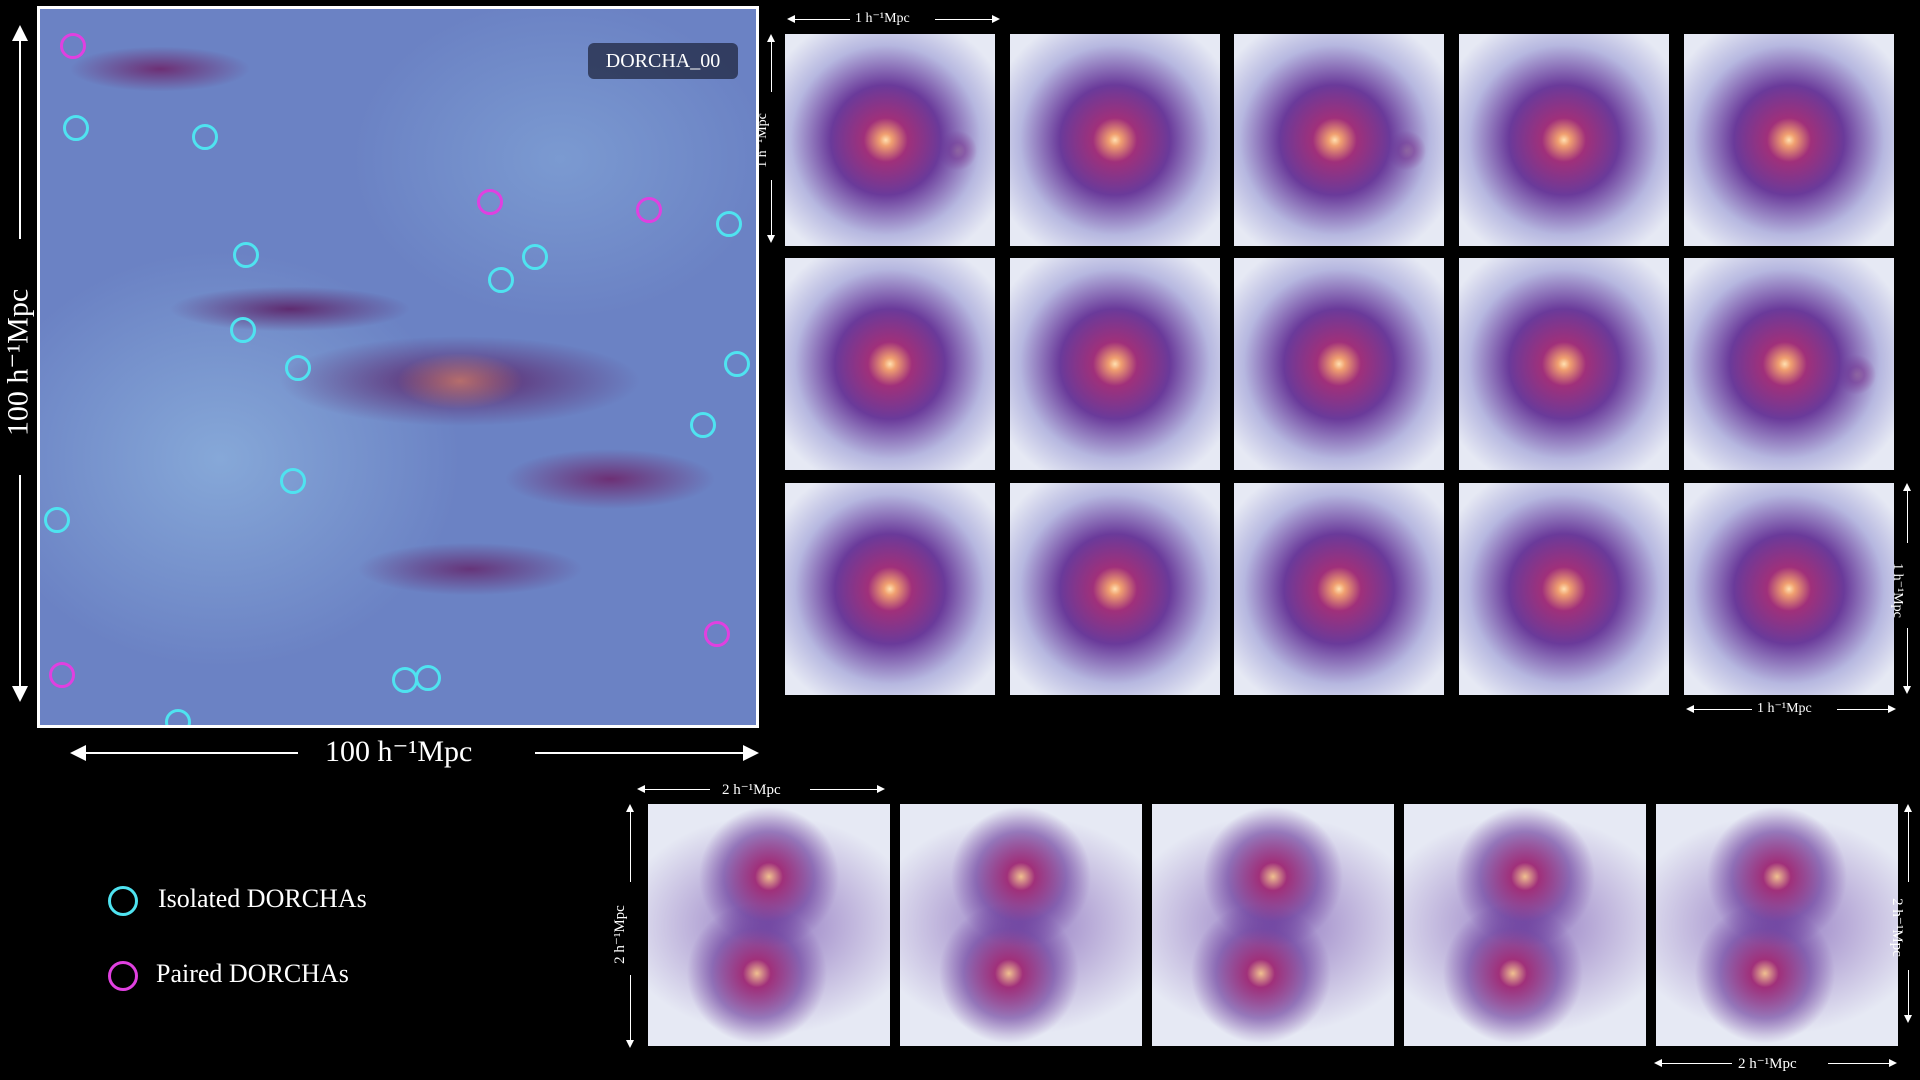  I want to click on scale-arrow-left-icon, so click(78, 753).